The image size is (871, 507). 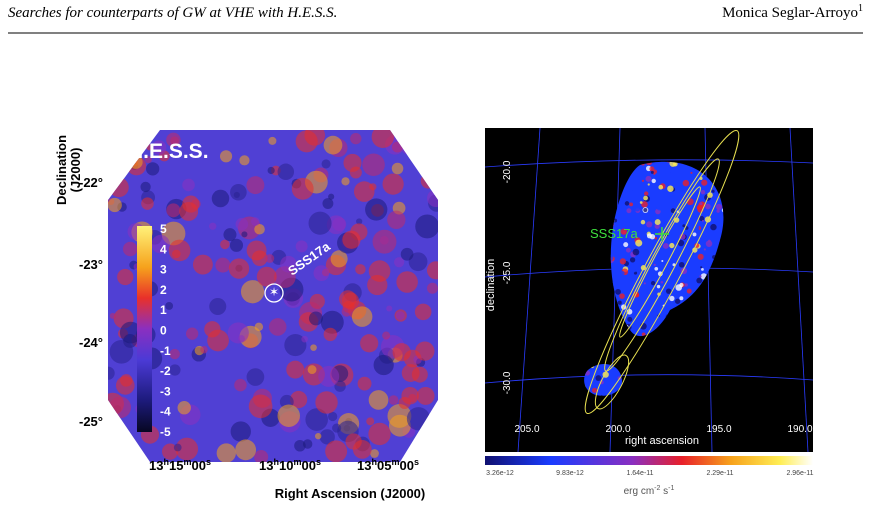 I want to click on colorbar-tick-label: 4, so click(x=163, y=249).